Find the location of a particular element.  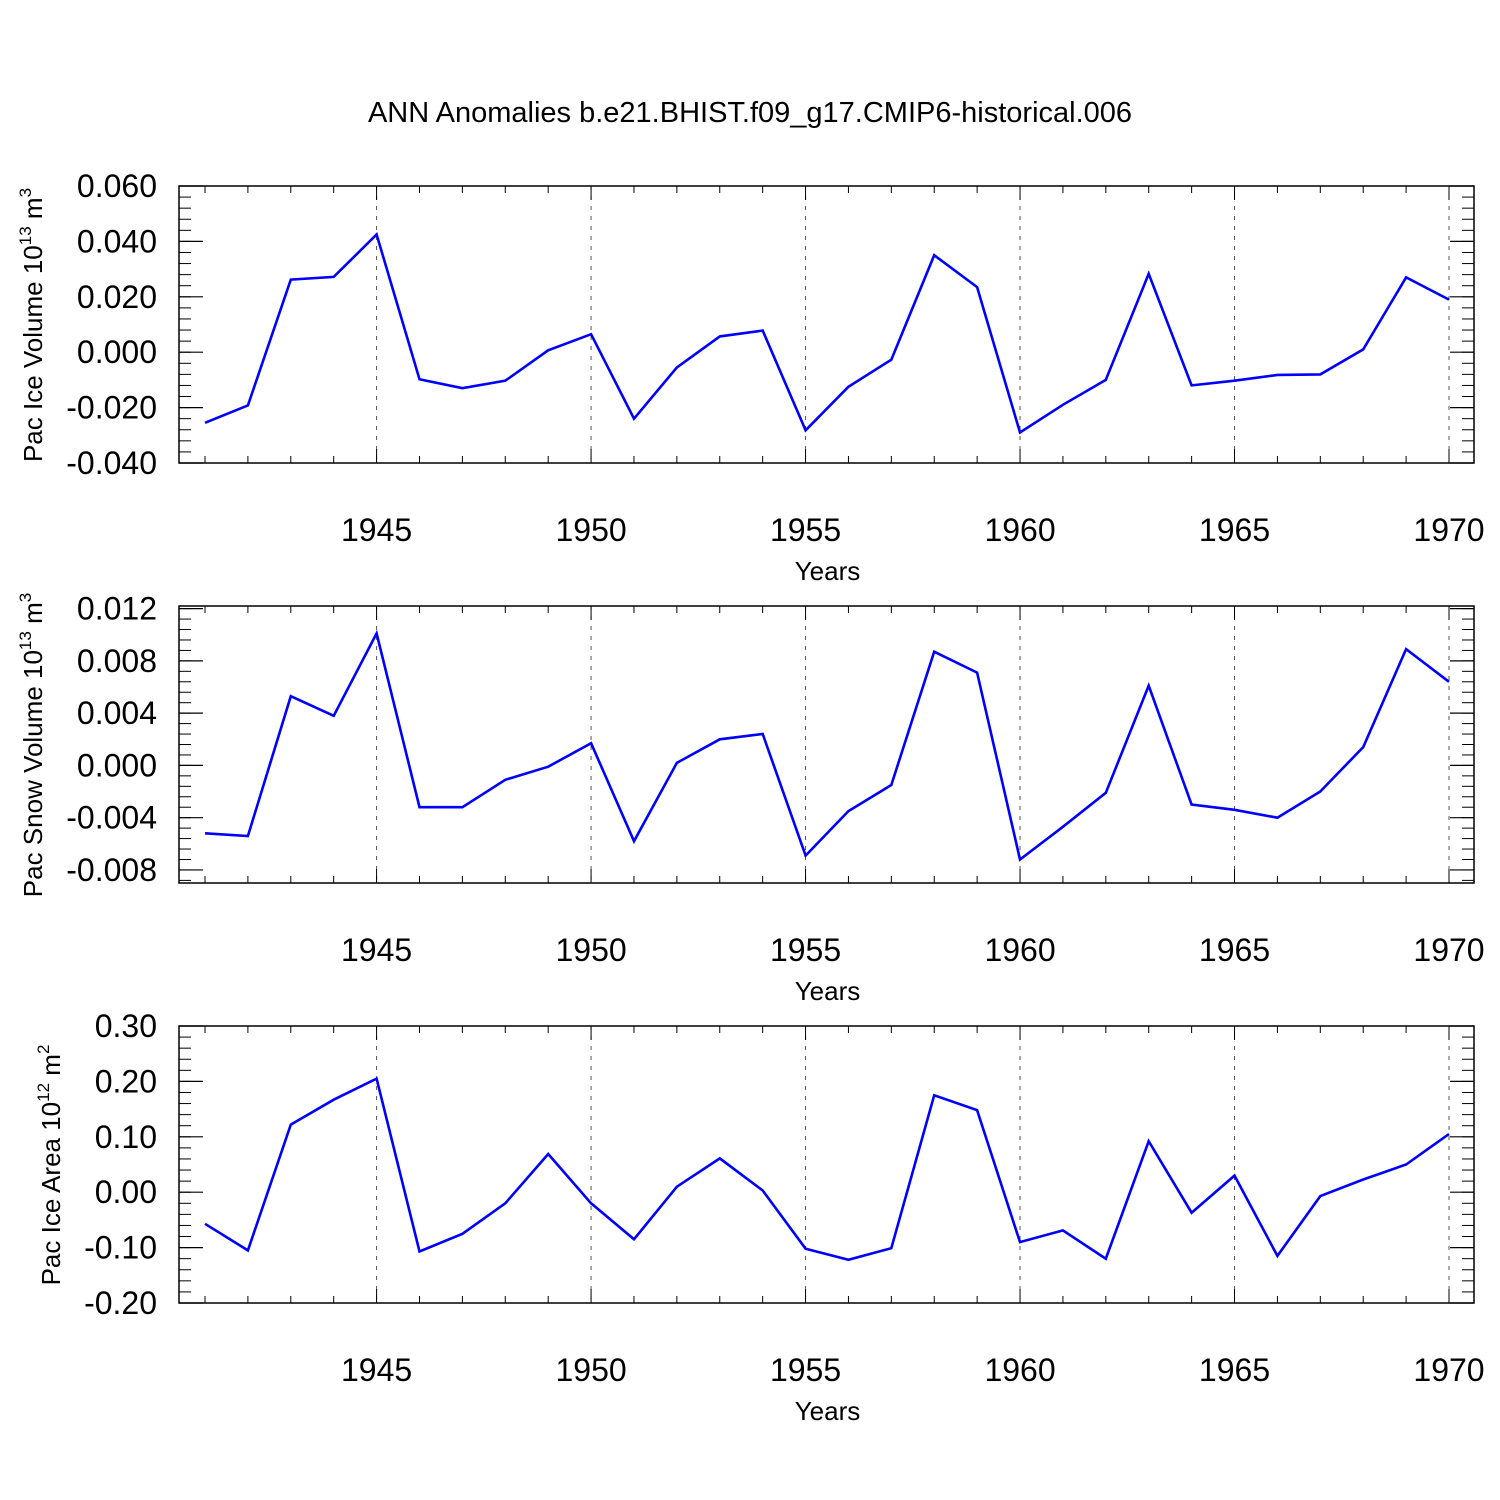

y-axis-title-part: 2 is located at coordinates (43, 1049).